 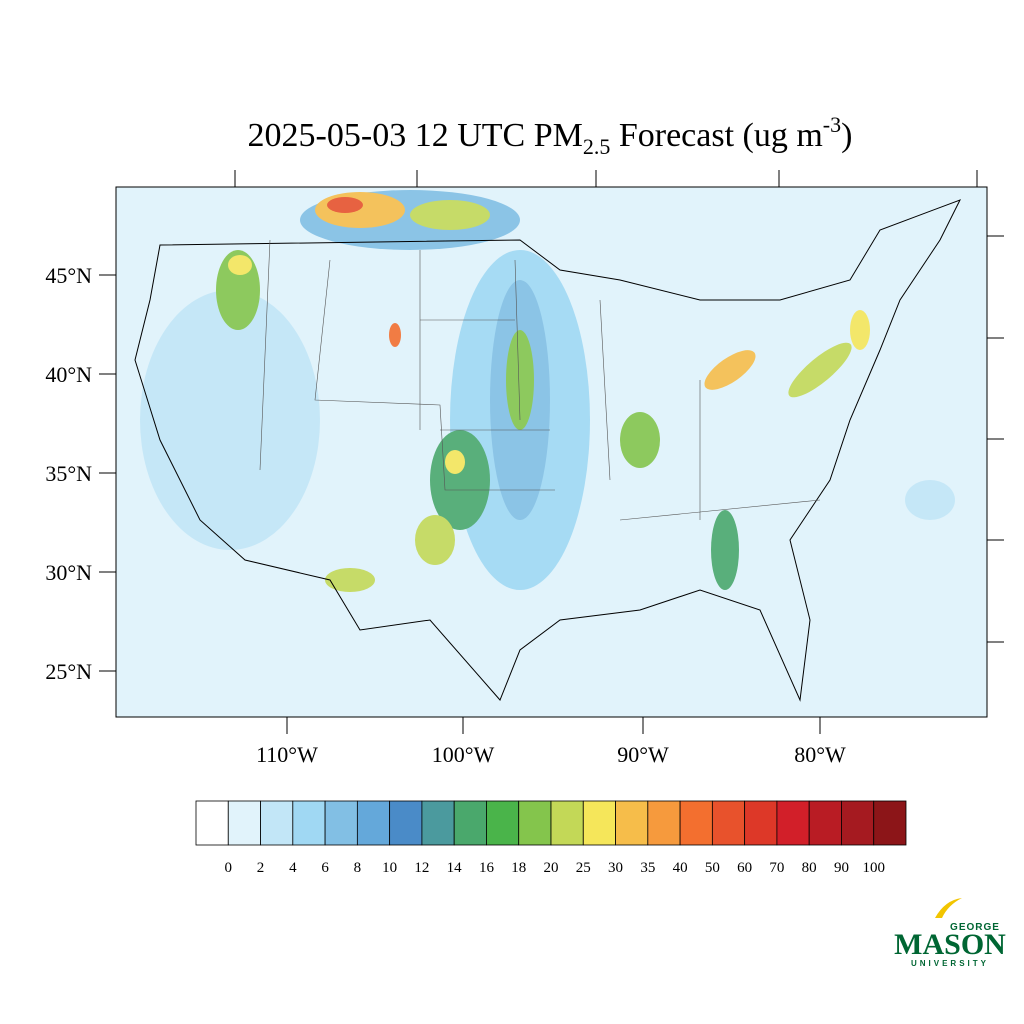 What do you see at coordinates (776, 868) in the screenshot?
I see `colorbar-label: 70` at bounding box center [776, 868].